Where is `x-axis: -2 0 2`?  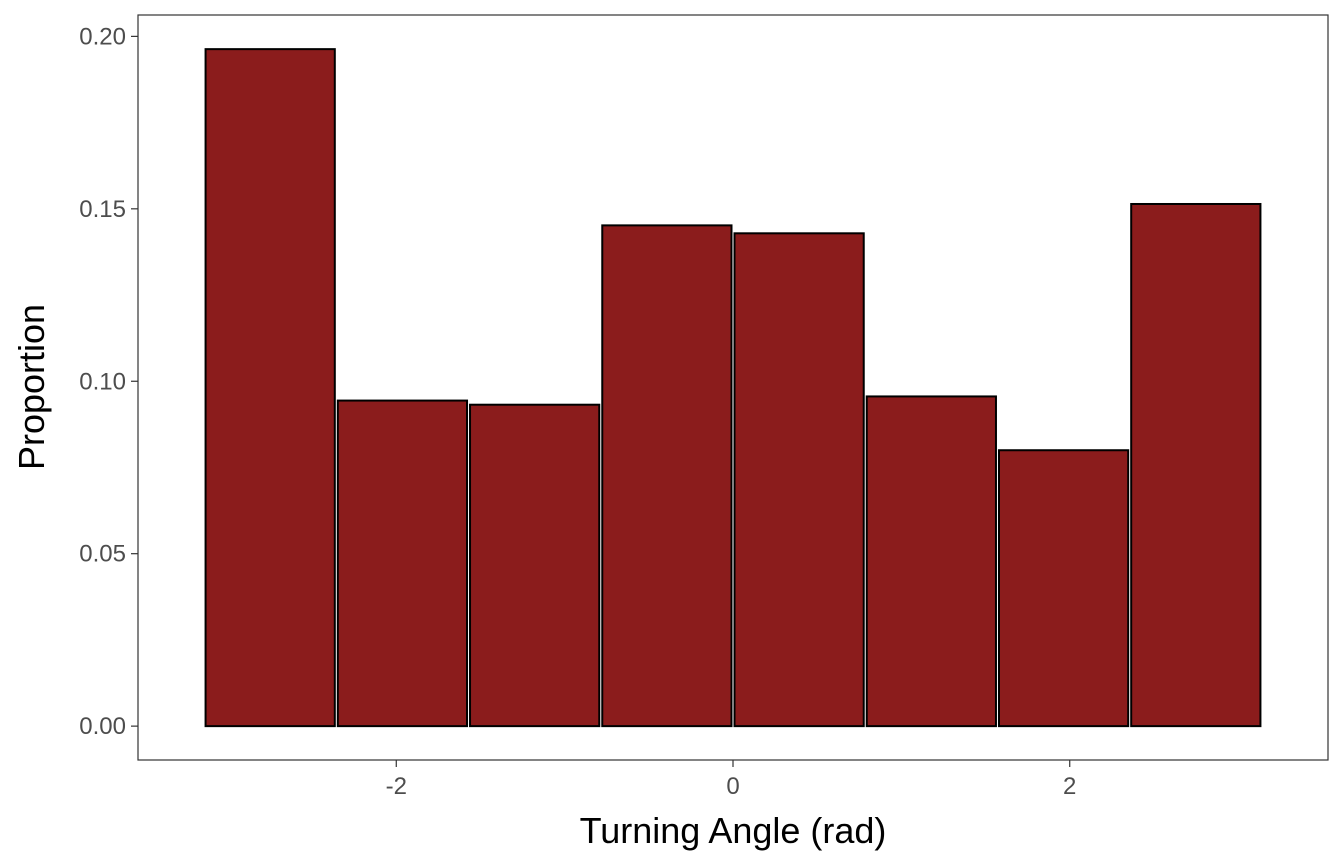
x-axis: -2 0 2 is located at coordinates (731, 780).